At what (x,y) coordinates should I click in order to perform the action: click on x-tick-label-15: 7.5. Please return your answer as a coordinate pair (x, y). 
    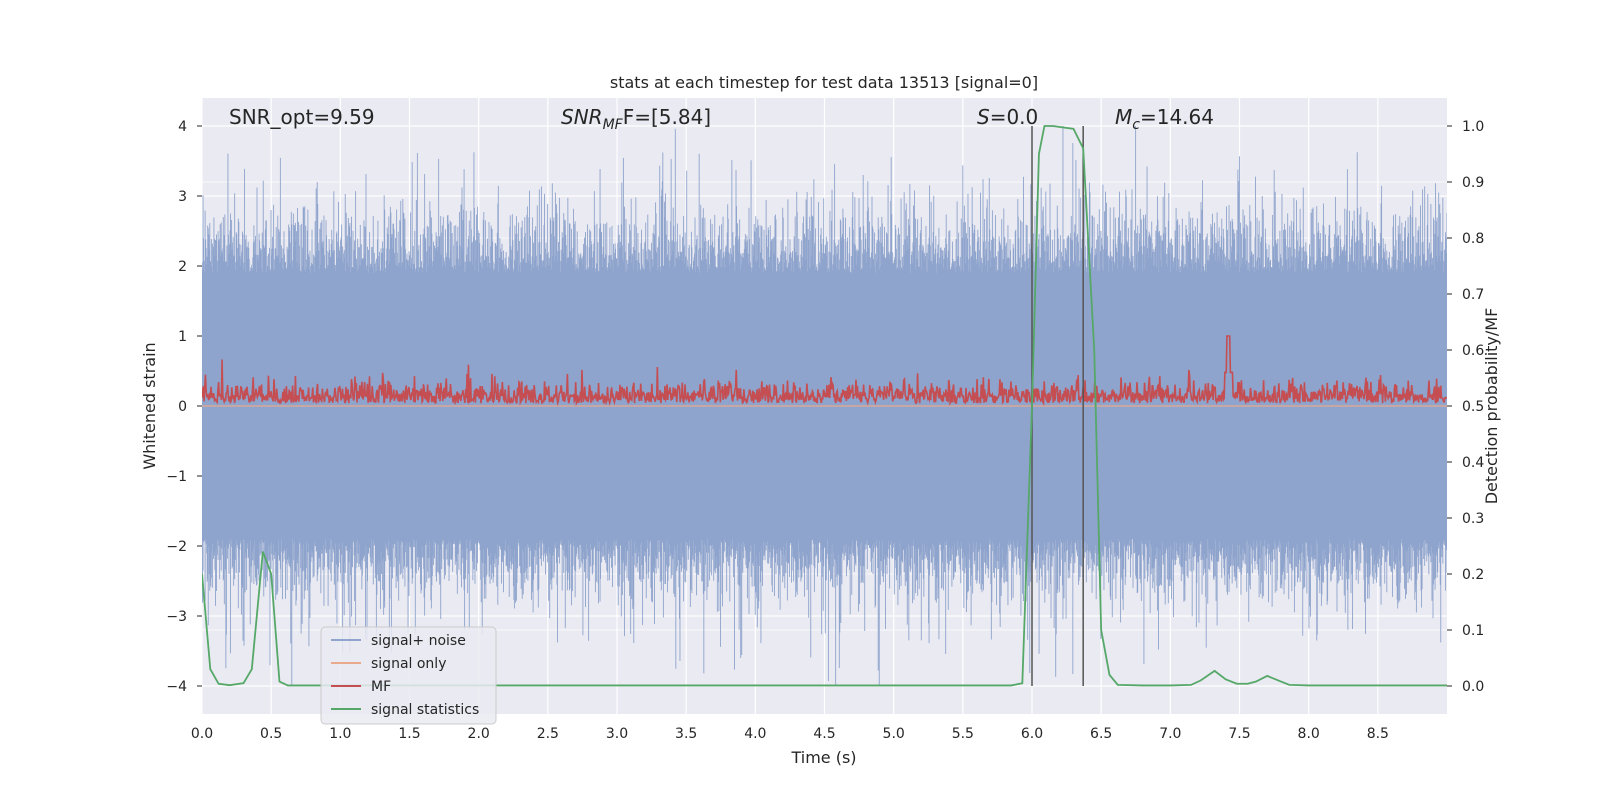
    Looking at the image, I should click on (1239, 734).